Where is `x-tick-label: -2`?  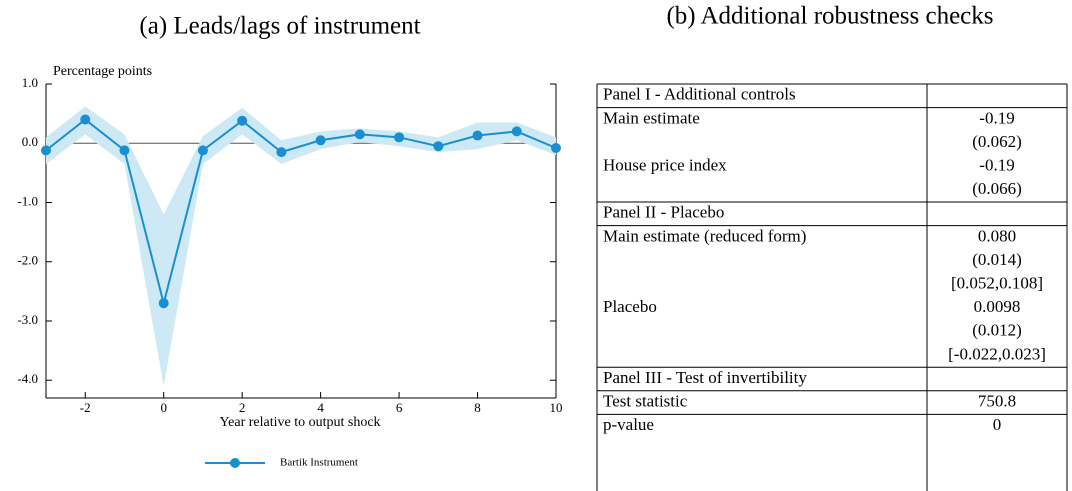
x-tick-label: -2 is located at coordinates (85, 407).